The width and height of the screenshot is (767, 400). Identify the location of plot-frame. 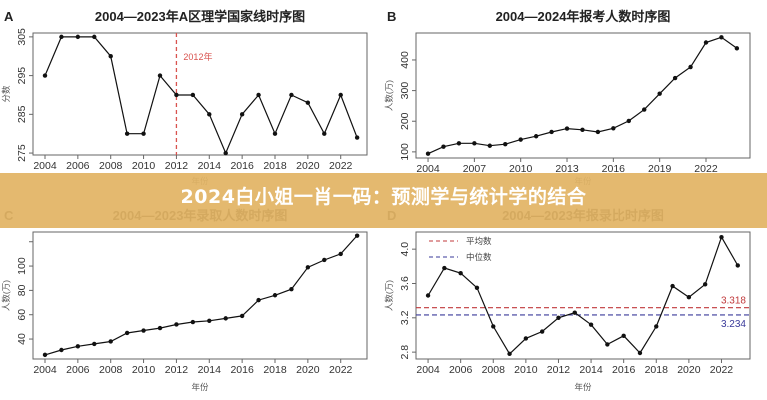
(200, 295).